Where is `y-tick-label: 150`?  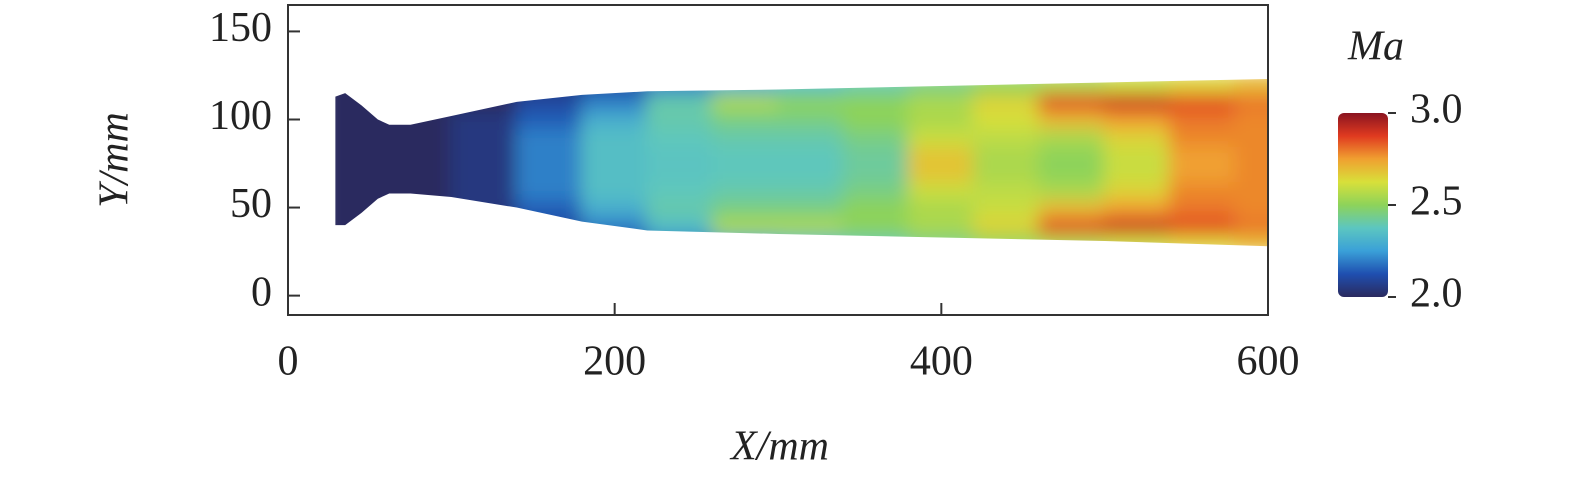 y-tick-label: 150 is located at coordinates (240, 28).